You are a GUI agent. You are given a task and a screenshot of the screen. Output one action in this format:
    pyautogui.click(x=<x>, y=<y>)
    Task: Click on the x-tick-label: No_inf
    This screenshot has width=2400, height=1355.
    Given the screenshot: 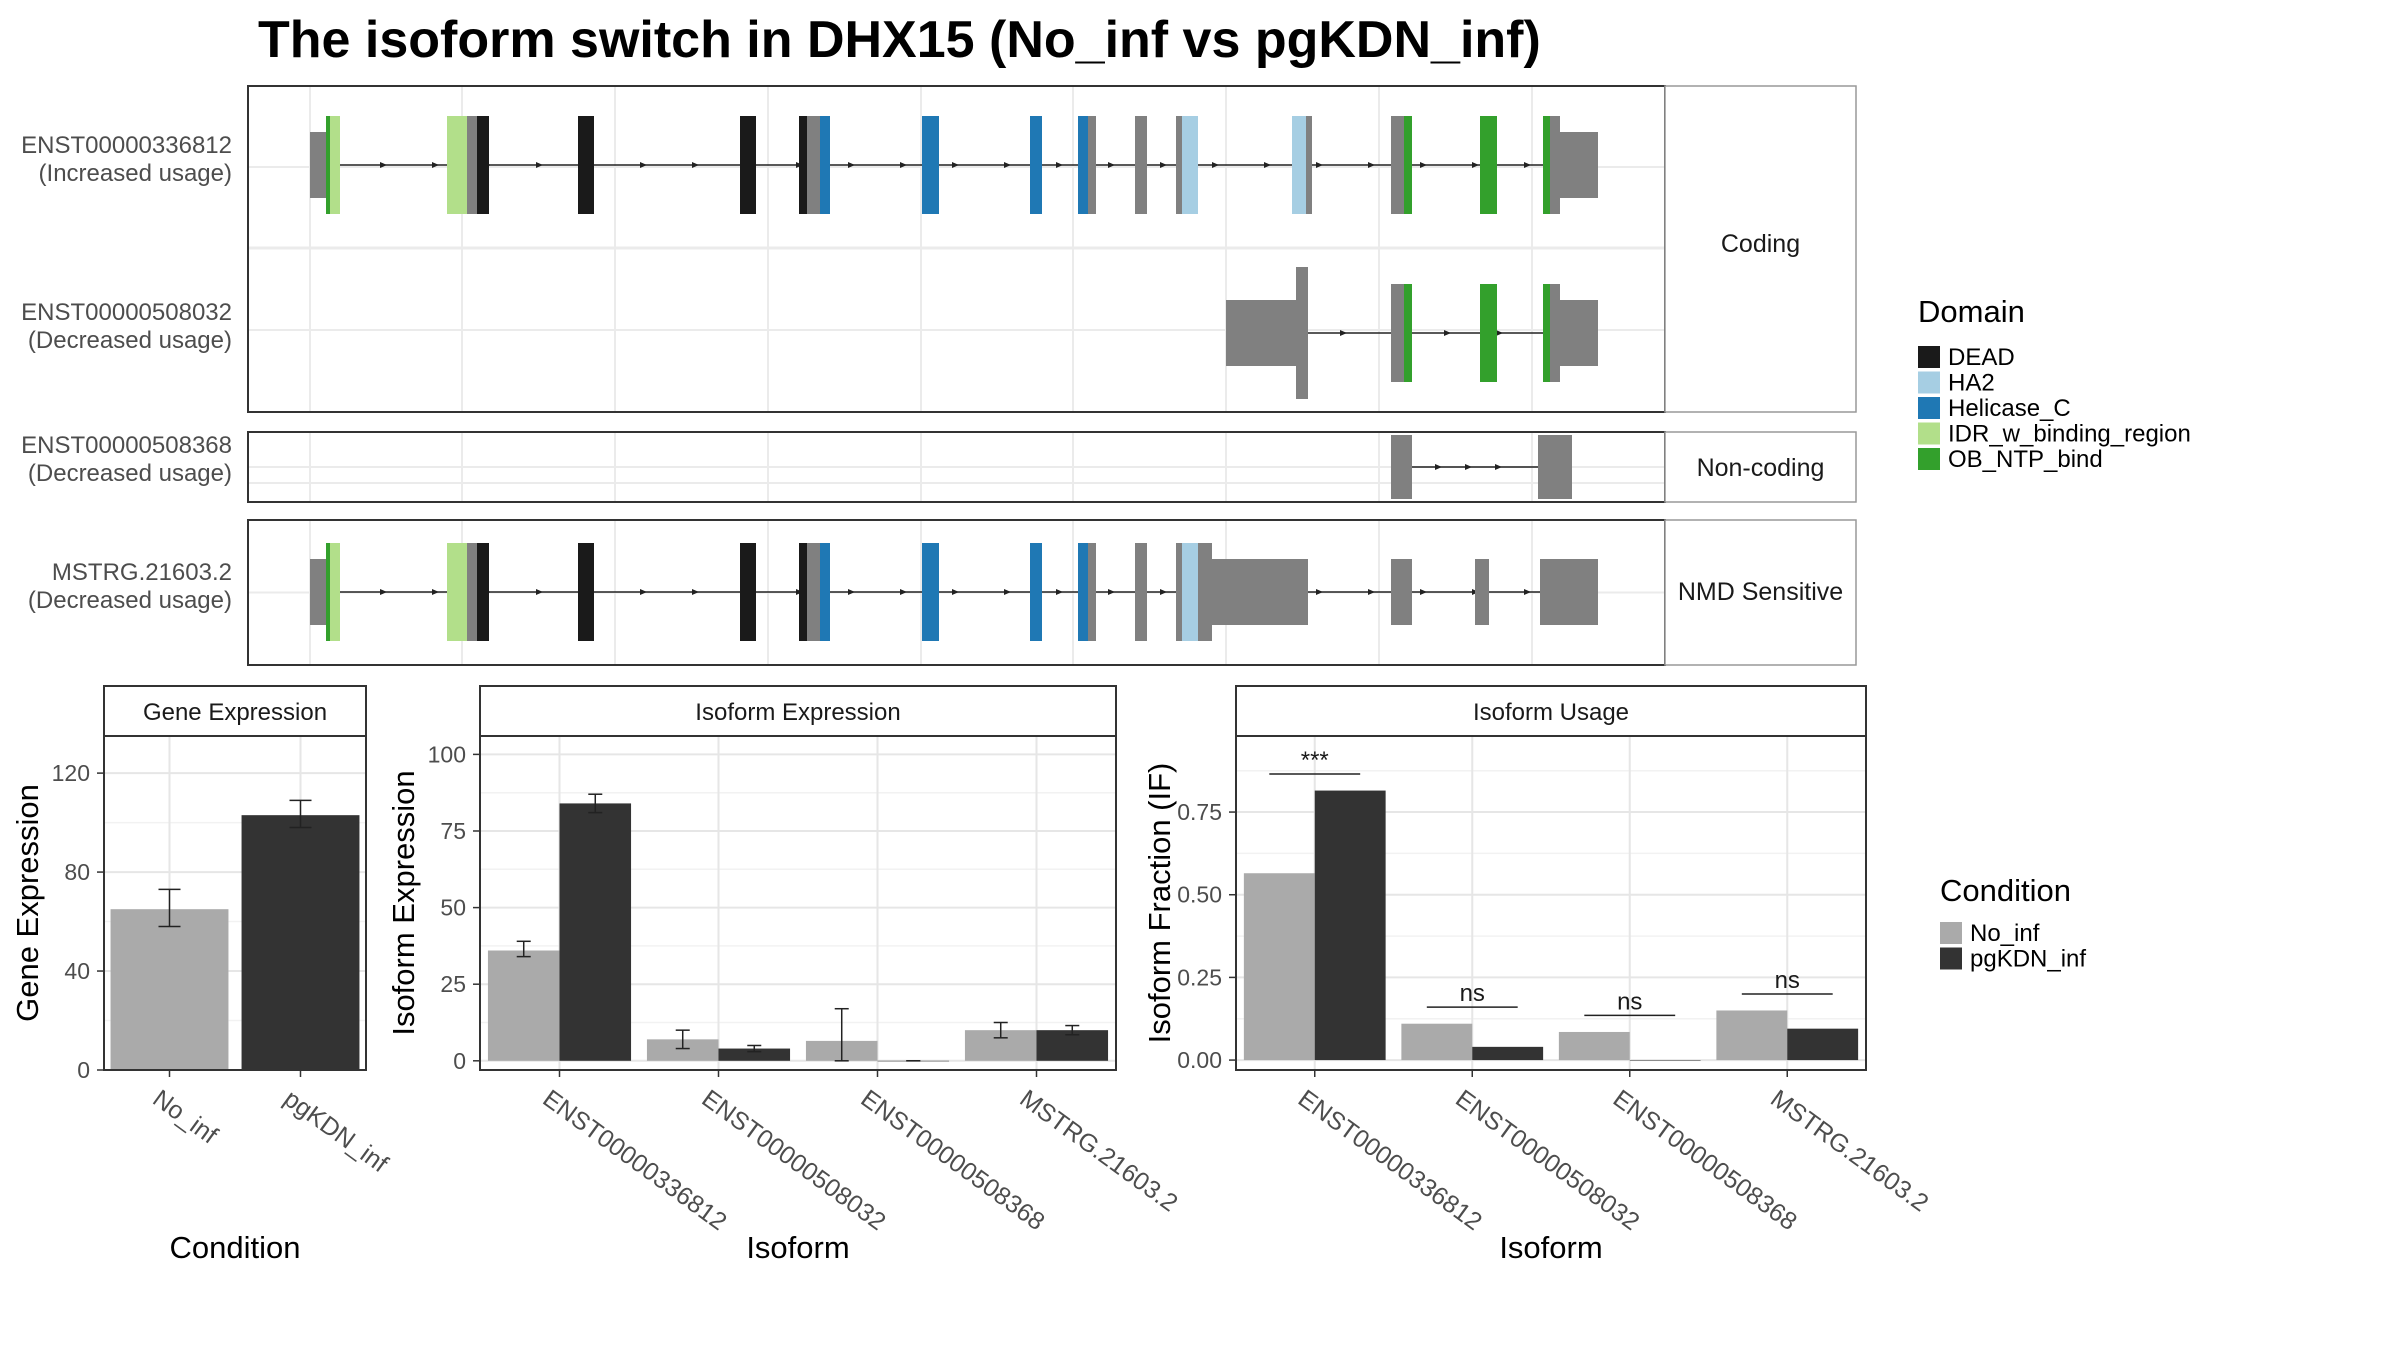 What is the action you would take?
    pyautogui.click(x=185, y=1116)
    